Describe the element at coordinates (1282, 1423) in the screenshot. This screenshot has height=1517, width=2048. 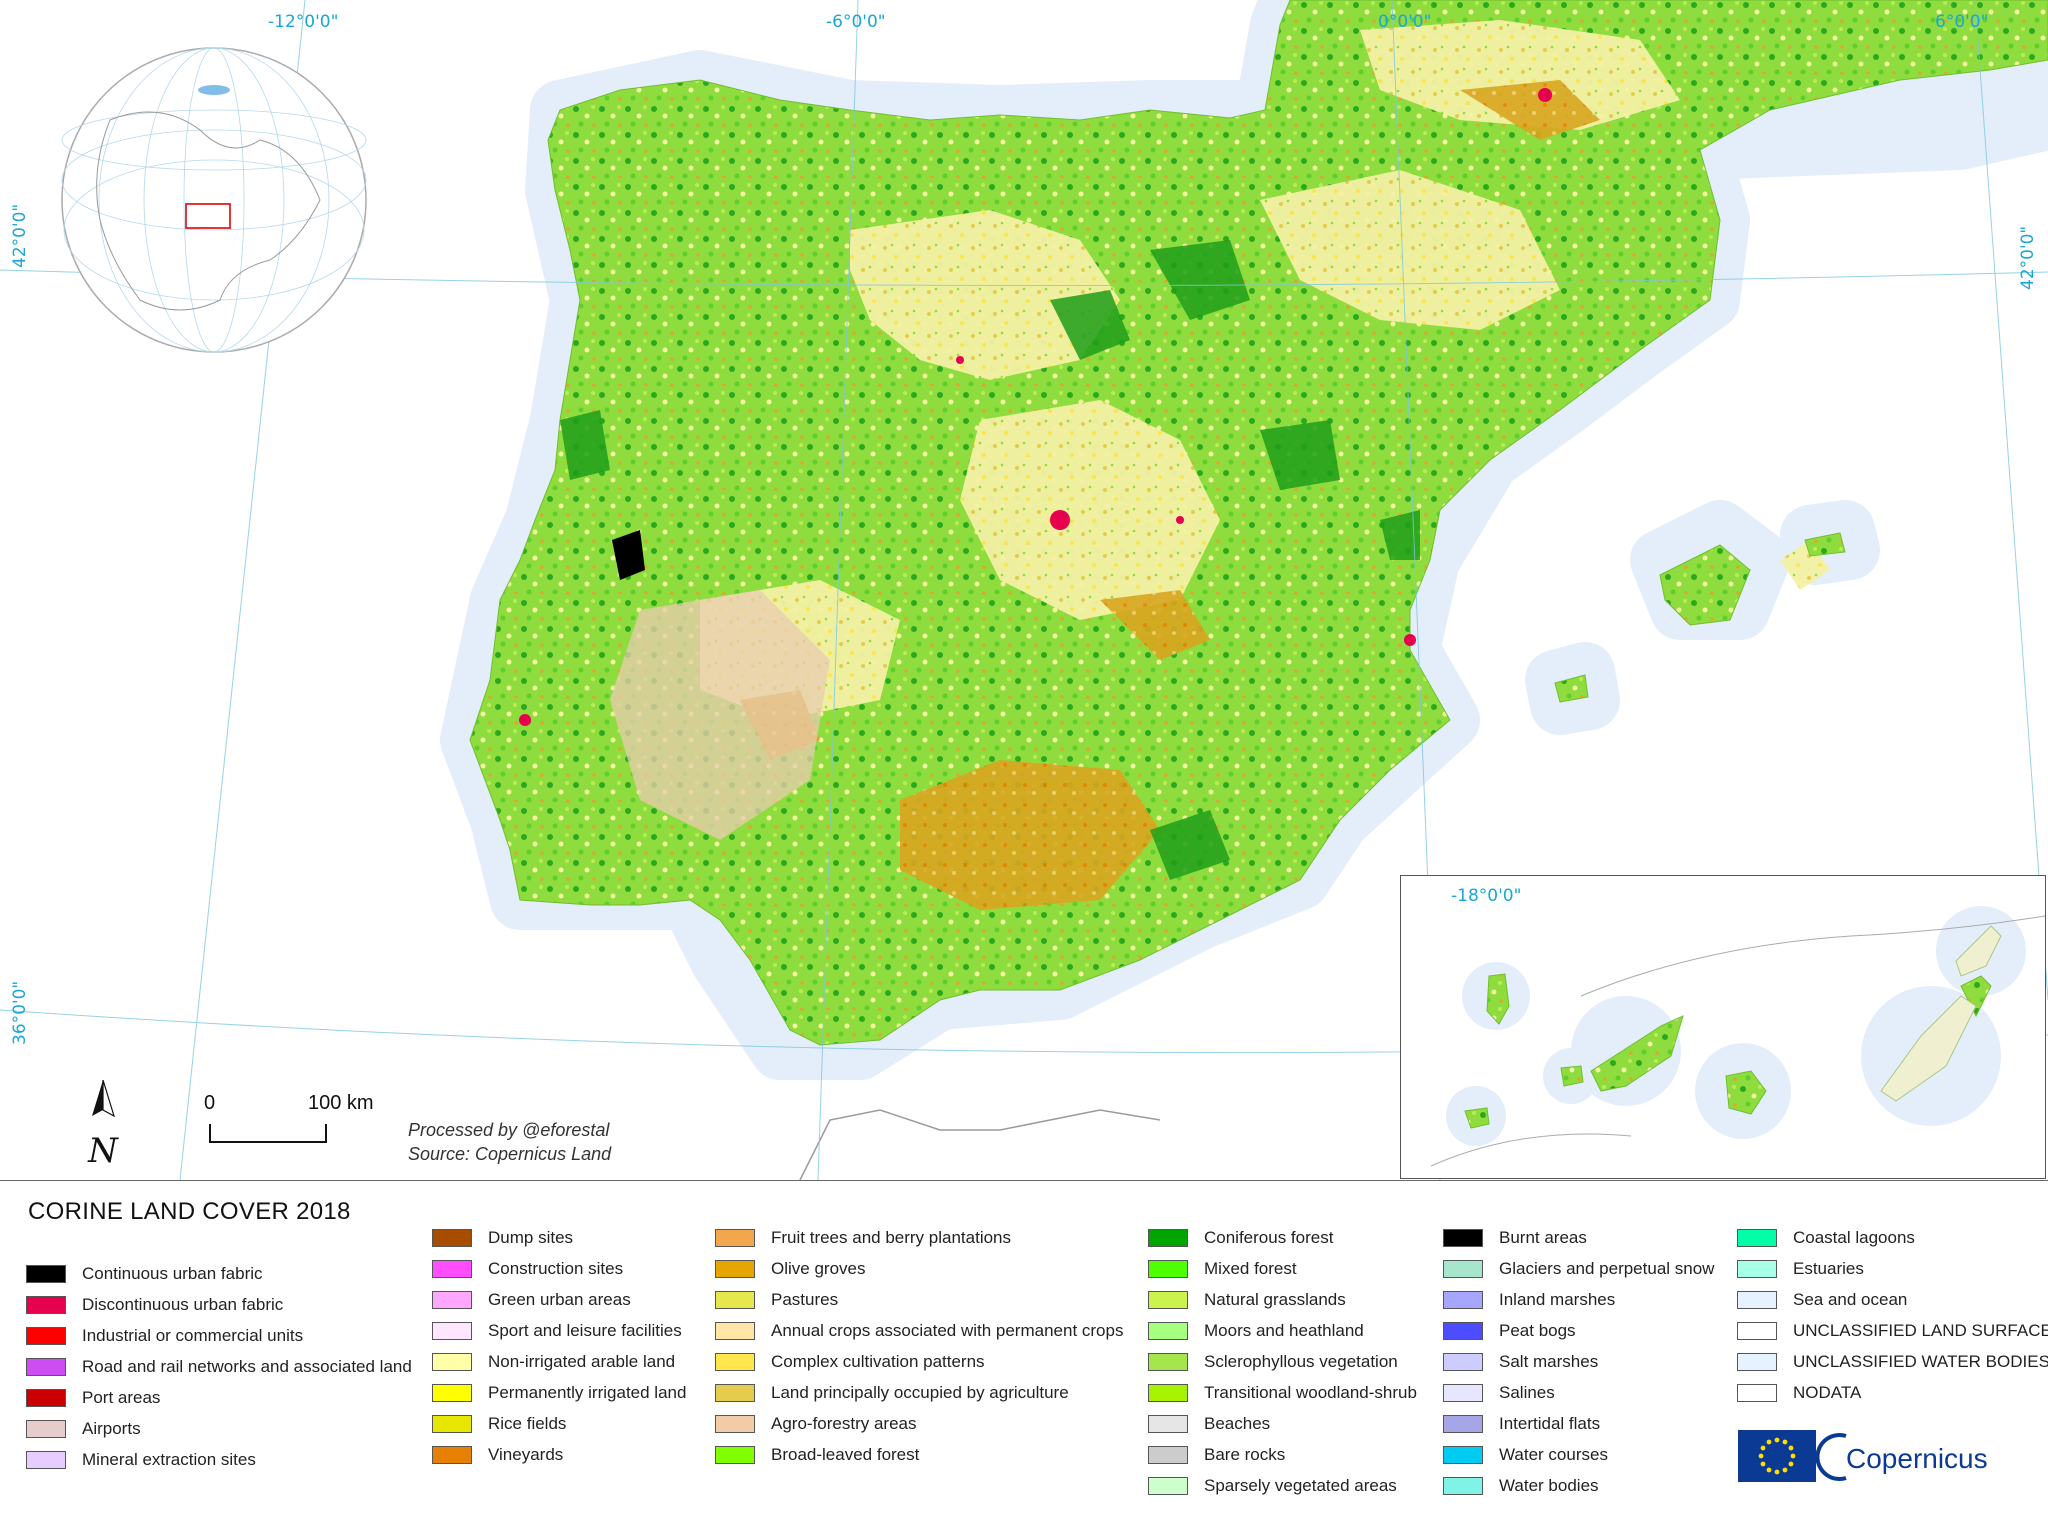
I see `legend-item: Beaches` at that location.